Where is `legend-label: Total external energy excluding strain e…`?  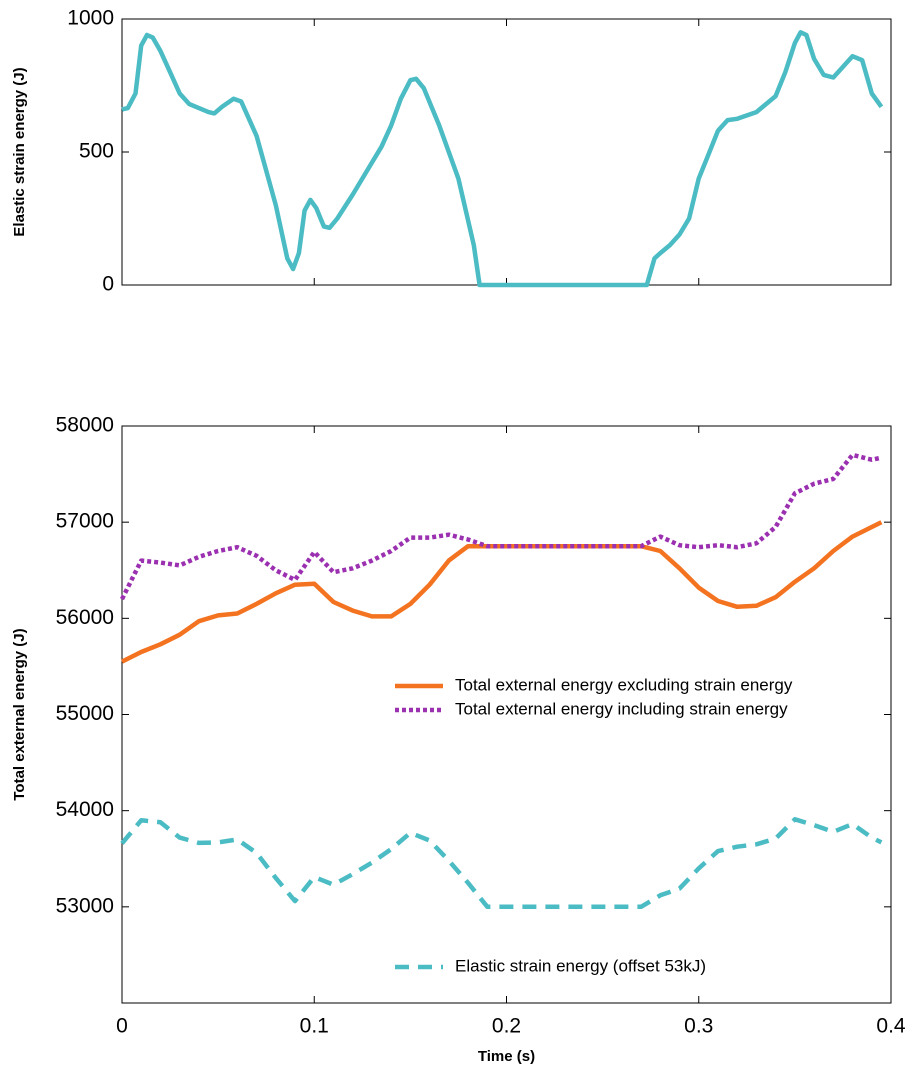
legend-label: Total external energy excluding strain e… is located at coordinates (624, 684).